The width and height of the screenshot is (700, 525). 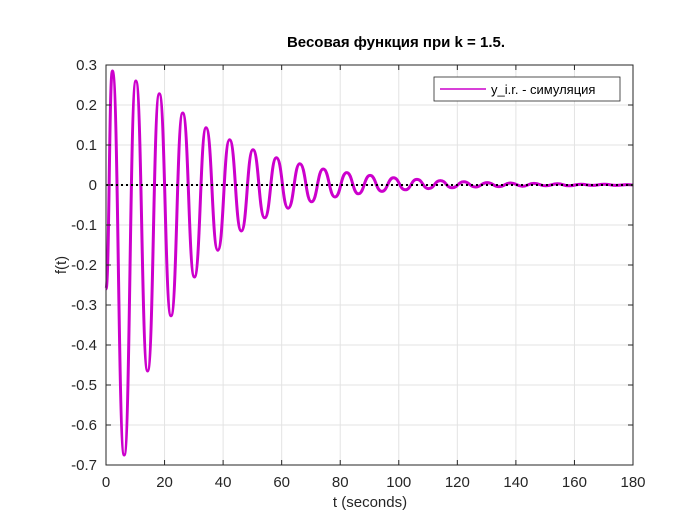 I want to click on y-tick-label: -0.5, so click(x=84, y=385).